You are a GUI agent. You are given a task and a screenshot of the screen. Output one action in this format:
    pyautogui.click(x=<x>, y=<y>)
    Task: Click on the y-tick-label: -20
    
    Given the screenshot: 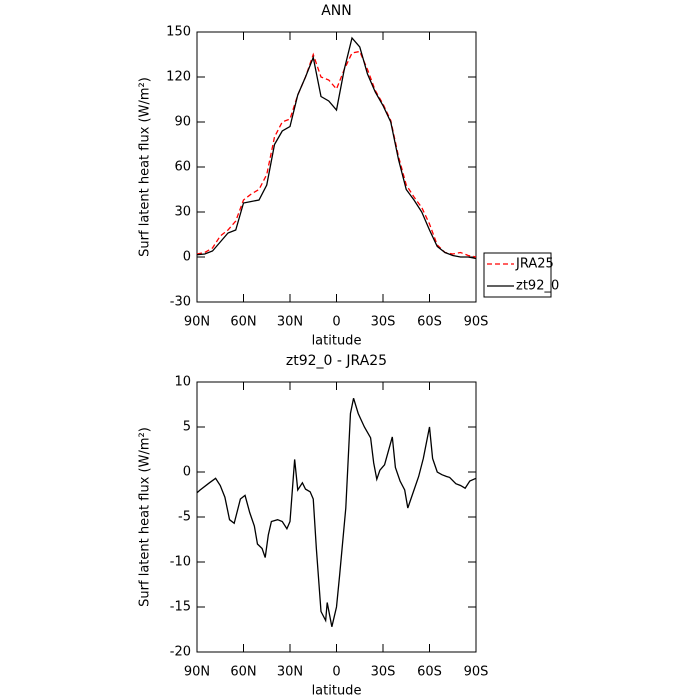 What is the action you would take?
    pyautogui.click(x=180, y=652)
    